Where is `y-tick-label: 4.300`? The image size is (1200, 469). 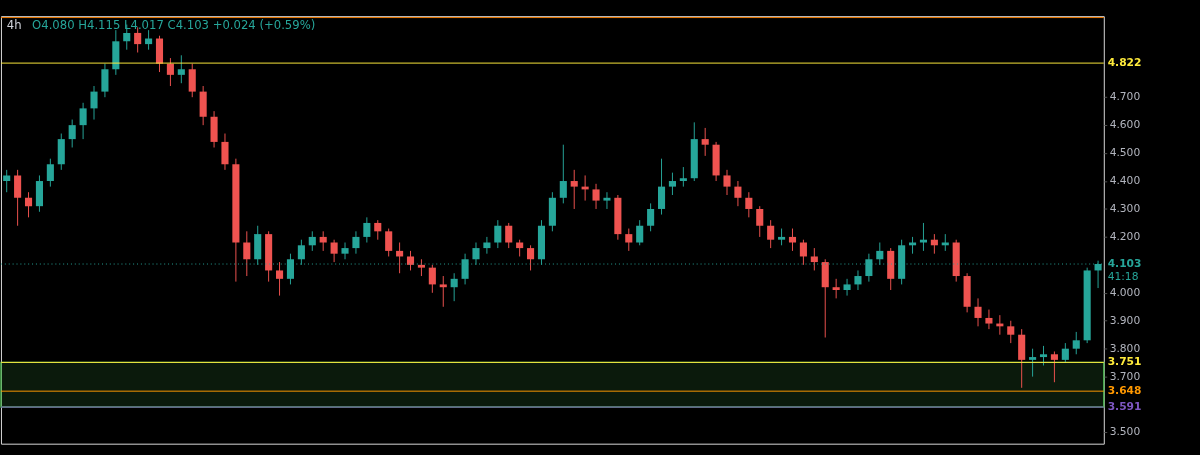 y-tick-label: 4.300 is located at coordinates (1125, 208).